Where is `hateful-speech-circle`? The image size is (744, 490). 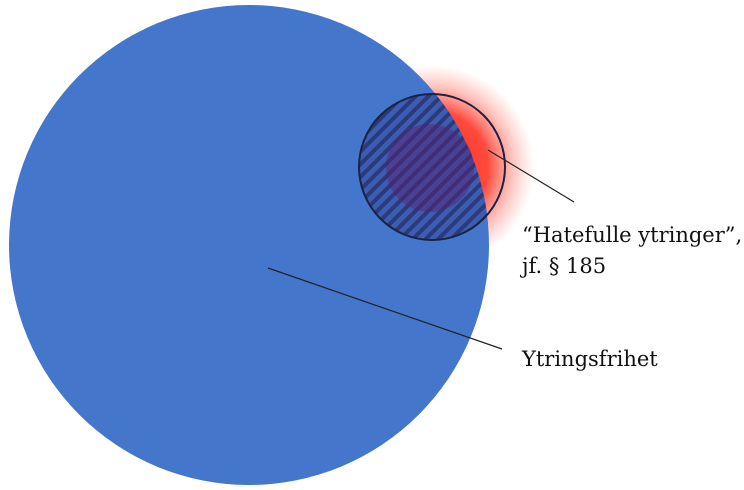 hateful-speech-circle is located at coordinates (432, 167).